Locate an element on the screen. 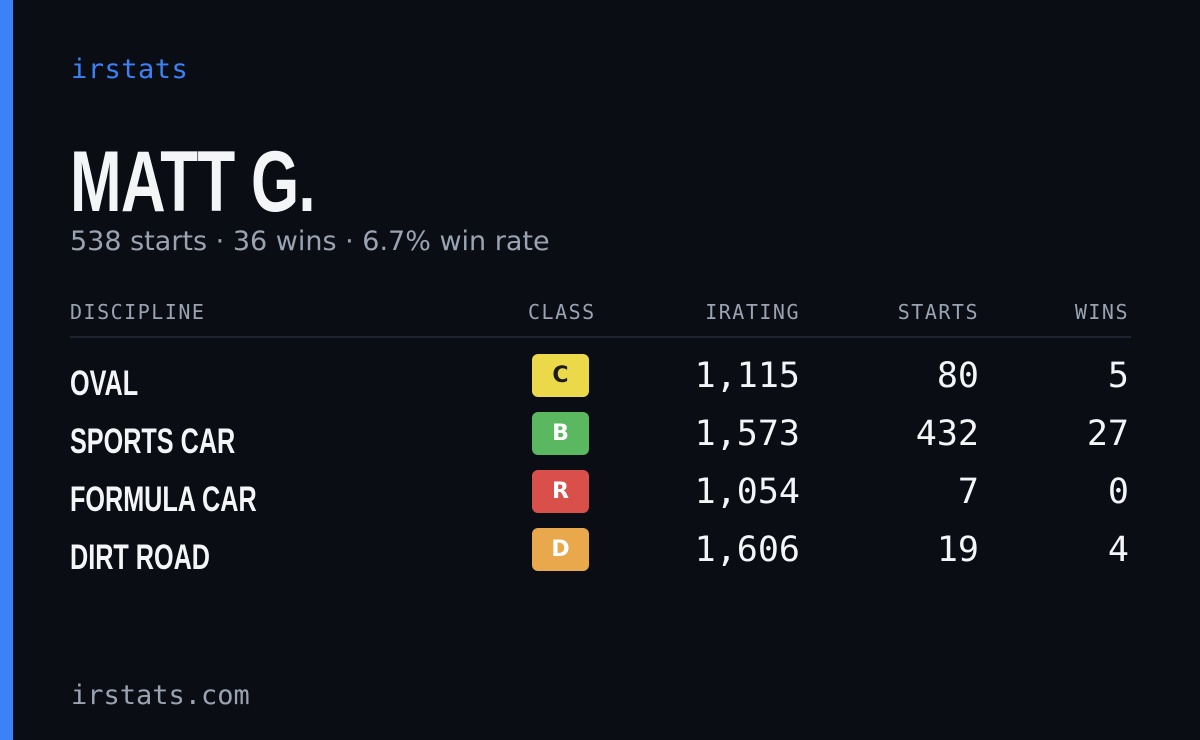 The image size is (1200, 740). brand-logo-text: irstats is located at coordinates (130, 69).